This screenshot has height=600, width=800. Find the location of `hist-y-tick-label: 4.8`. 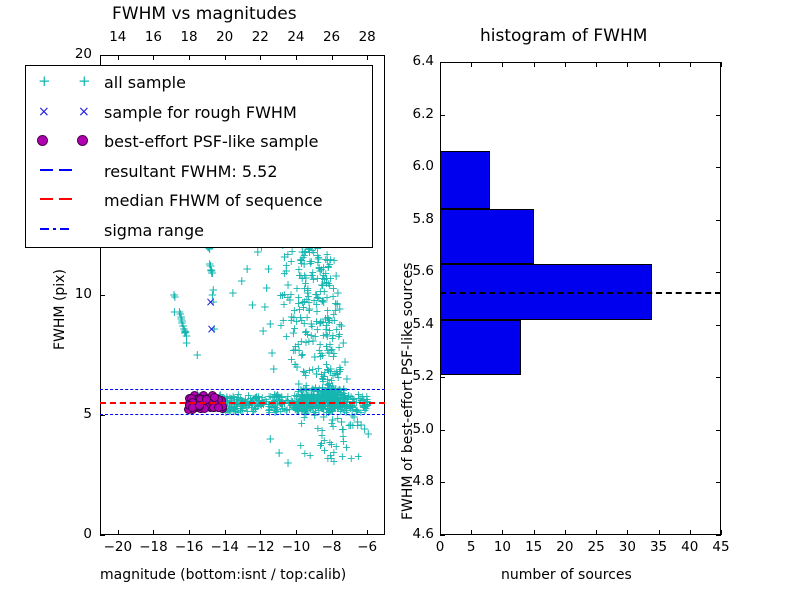

hist-y-tick-label: 4.8 is located at coordinates (423, 481).